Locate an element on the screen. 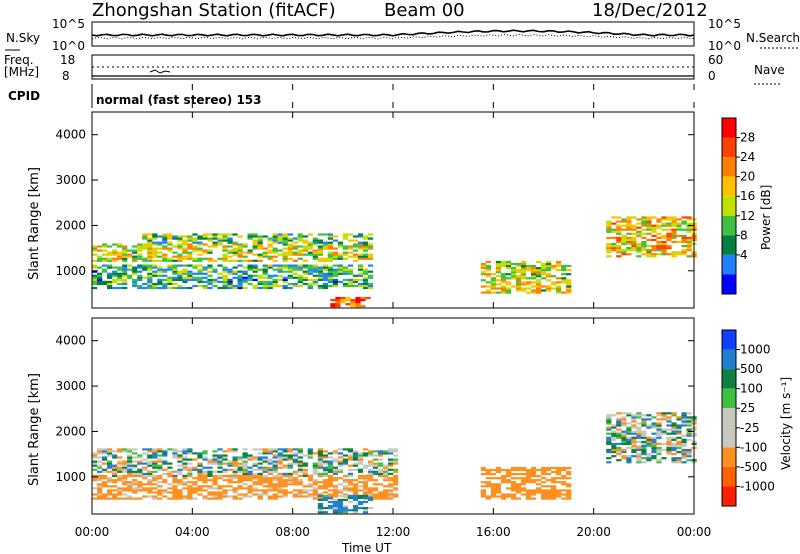 This screenshot has width=800, height=554. power-ytick-2000: 2000 is located at coordinates (70, 225).